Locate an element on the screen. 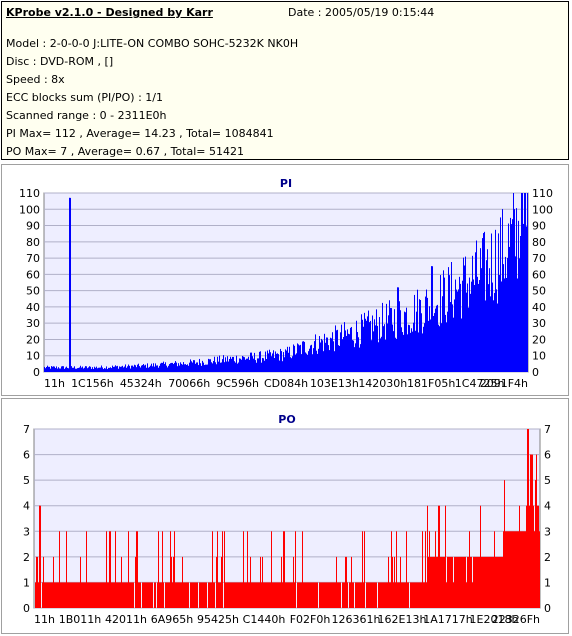 This screenshot has height=636, width=572. po-title: PO is located at coordinates (286, 419).